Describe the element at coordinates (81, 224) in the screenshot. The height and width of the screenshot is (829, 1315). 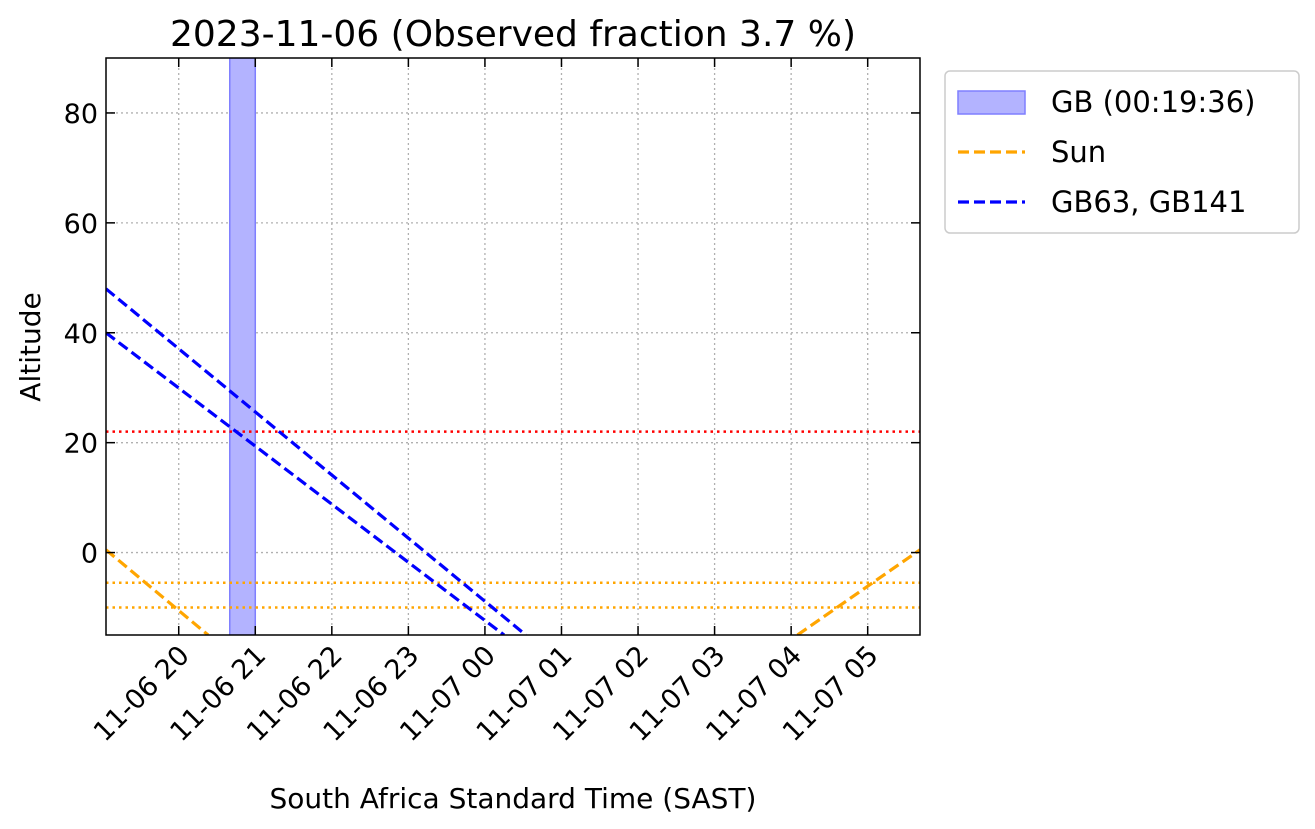
I see `y-tick-label: 60` at that location.